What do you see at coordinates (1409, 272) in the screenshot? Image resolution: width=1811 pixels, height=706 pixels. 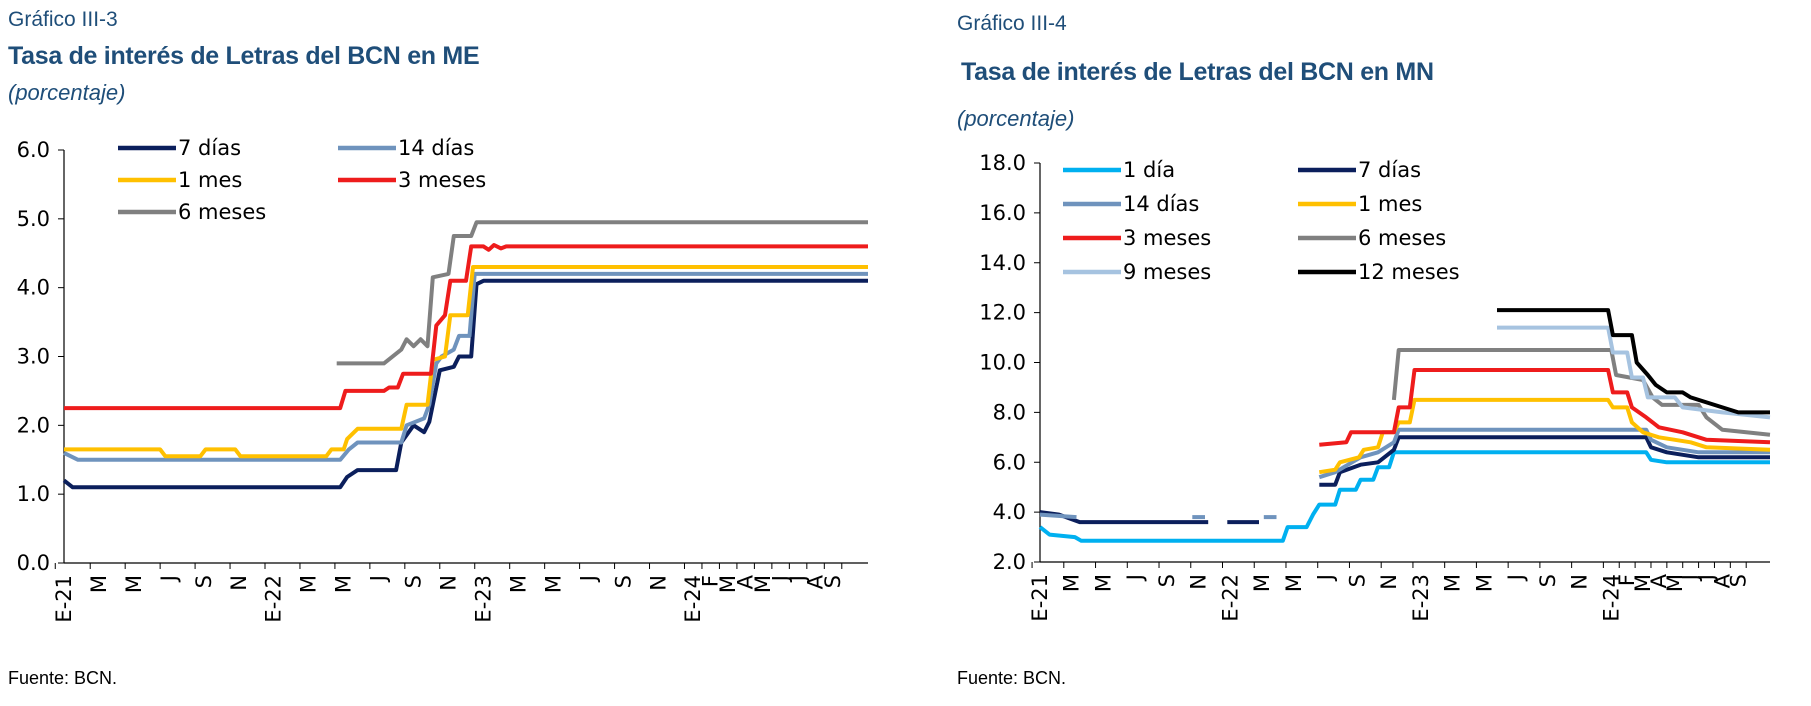 I see `legend-label: 12 meses` at bounding box center [1409, 272].